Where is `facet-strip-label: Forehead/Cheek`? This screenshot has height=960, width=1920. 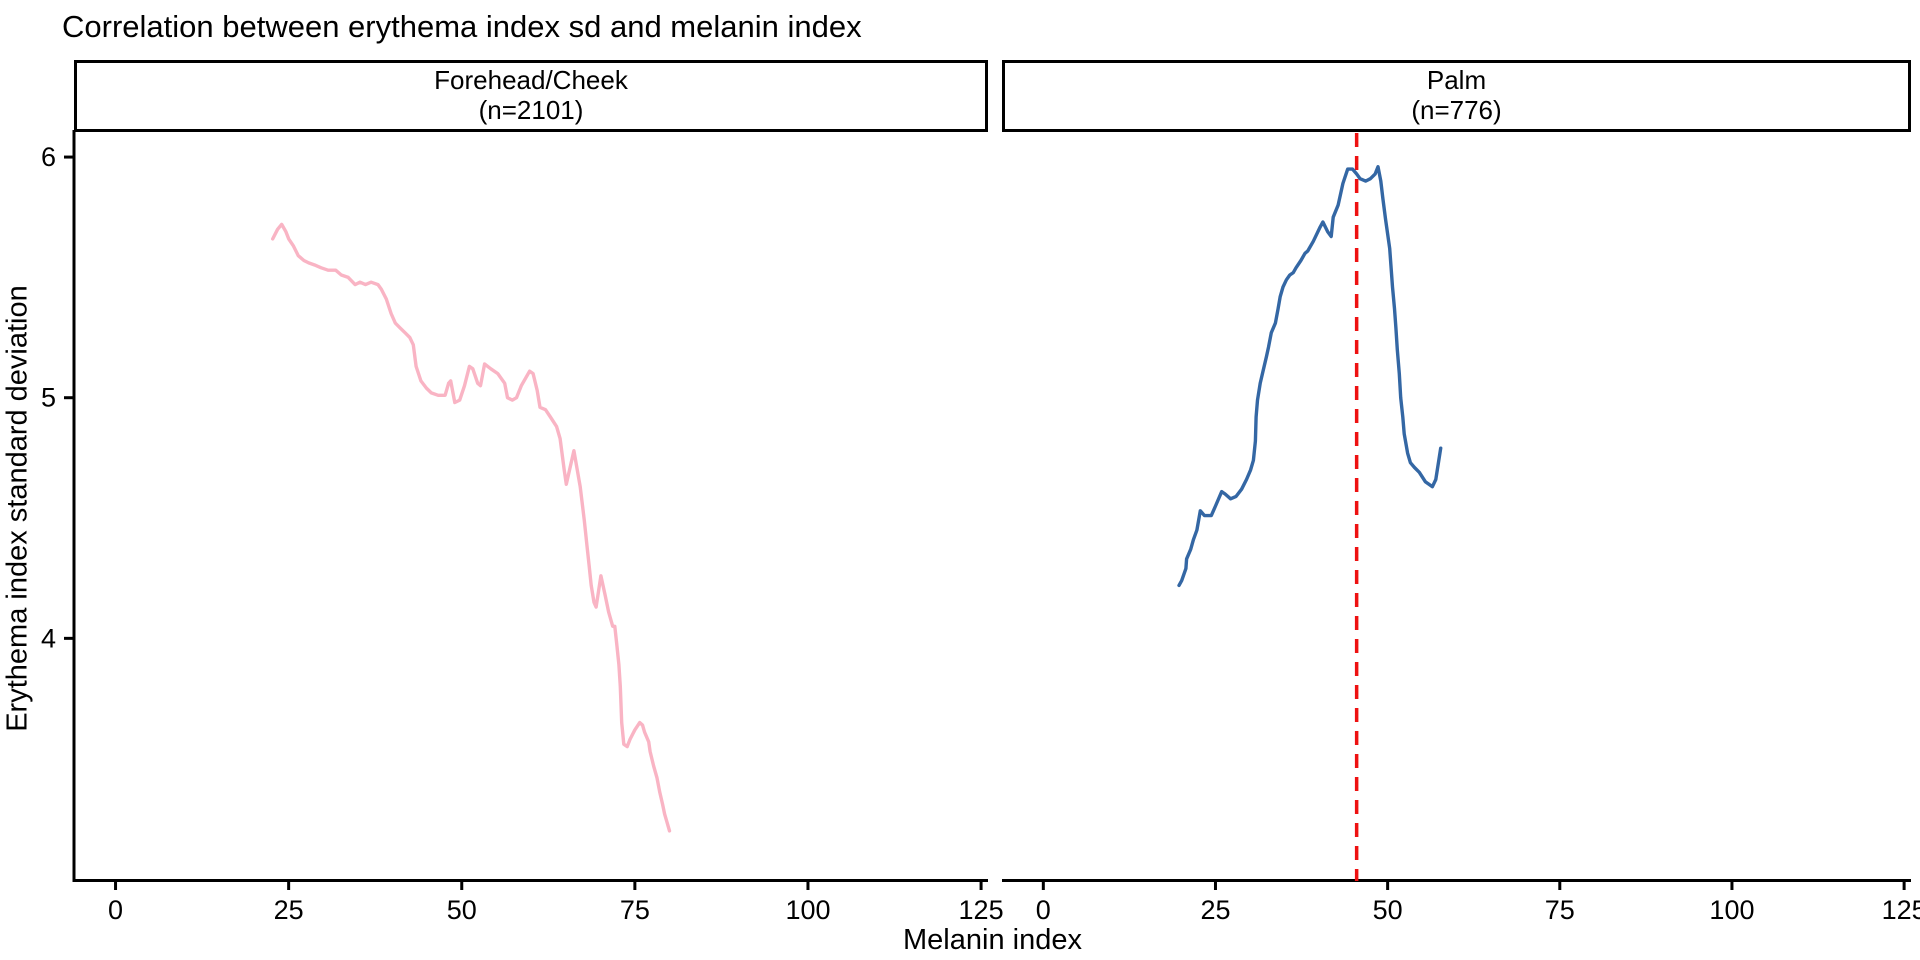 facet-strip-label: Forehead/Cheek is located at coordinates (531, 80).